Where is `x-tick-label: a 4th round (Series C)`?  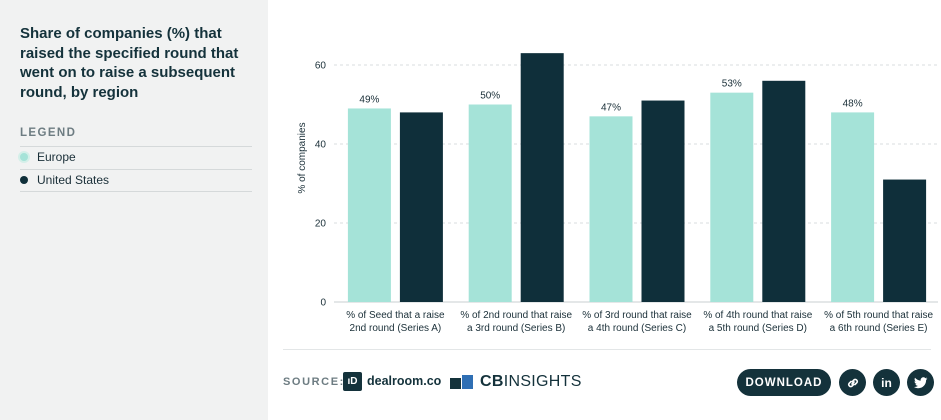
x-tick-label: a 4th round (Series C) is located at coordinates (637, 328).